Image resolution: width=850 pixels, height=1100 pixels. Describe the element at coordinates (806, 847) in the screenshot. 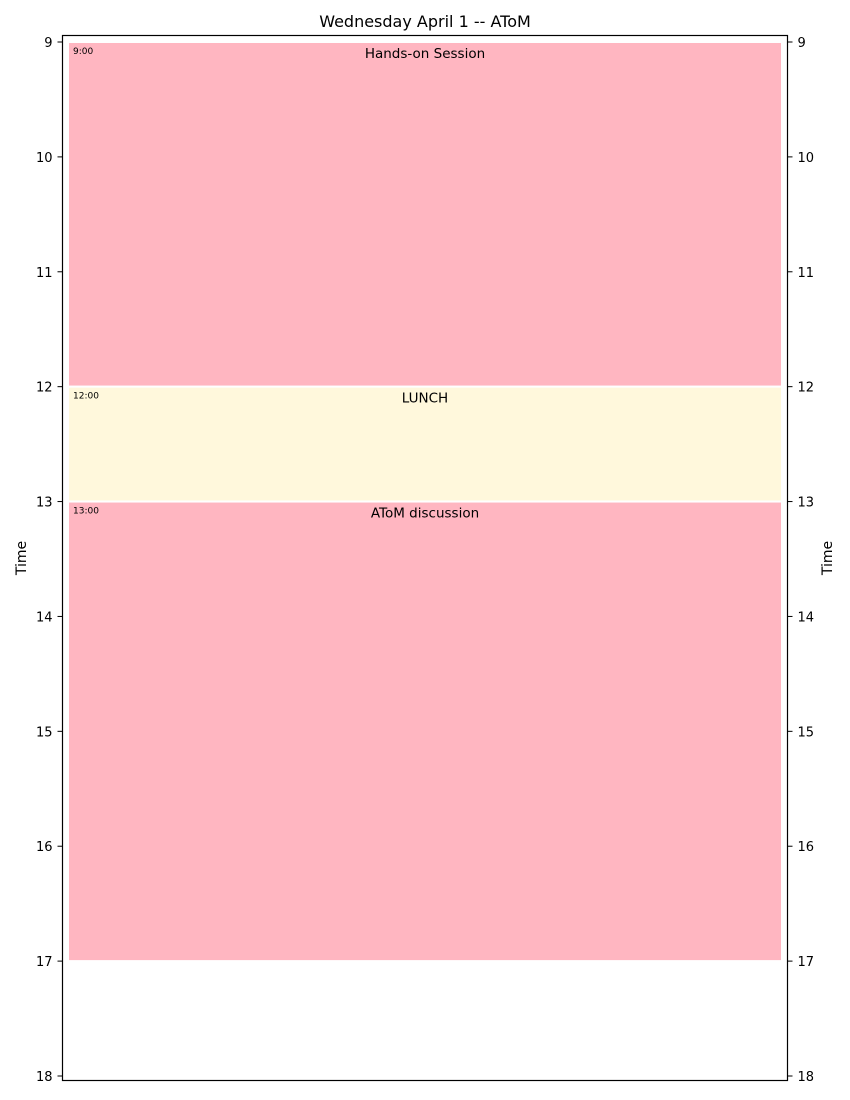

I see `y-tick-label-right: 16` at that location.